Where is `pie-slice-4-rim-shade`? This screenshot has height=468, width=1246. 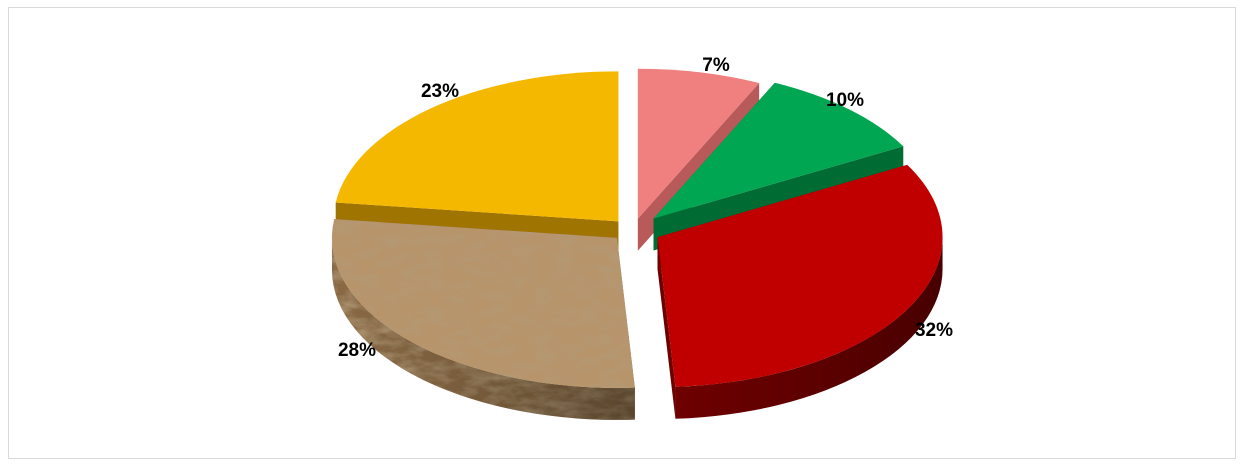
pie-slice-4-rim-shade is located at coordinates (483, 329).